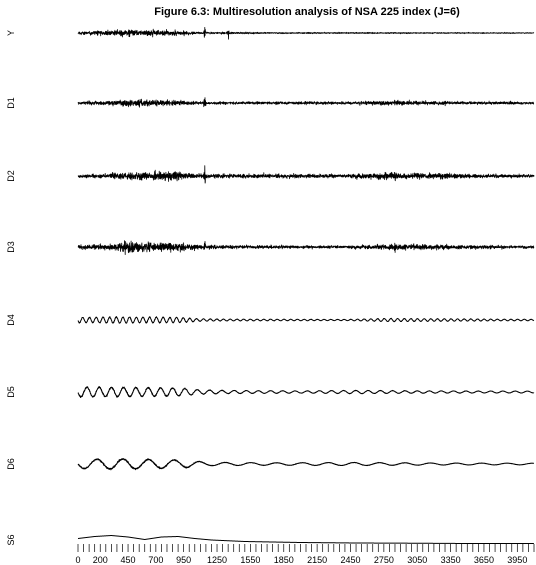 The height and width of the screenshot is (565, 536). I want to click on x-tick-label: 2450, so click(350, 560).